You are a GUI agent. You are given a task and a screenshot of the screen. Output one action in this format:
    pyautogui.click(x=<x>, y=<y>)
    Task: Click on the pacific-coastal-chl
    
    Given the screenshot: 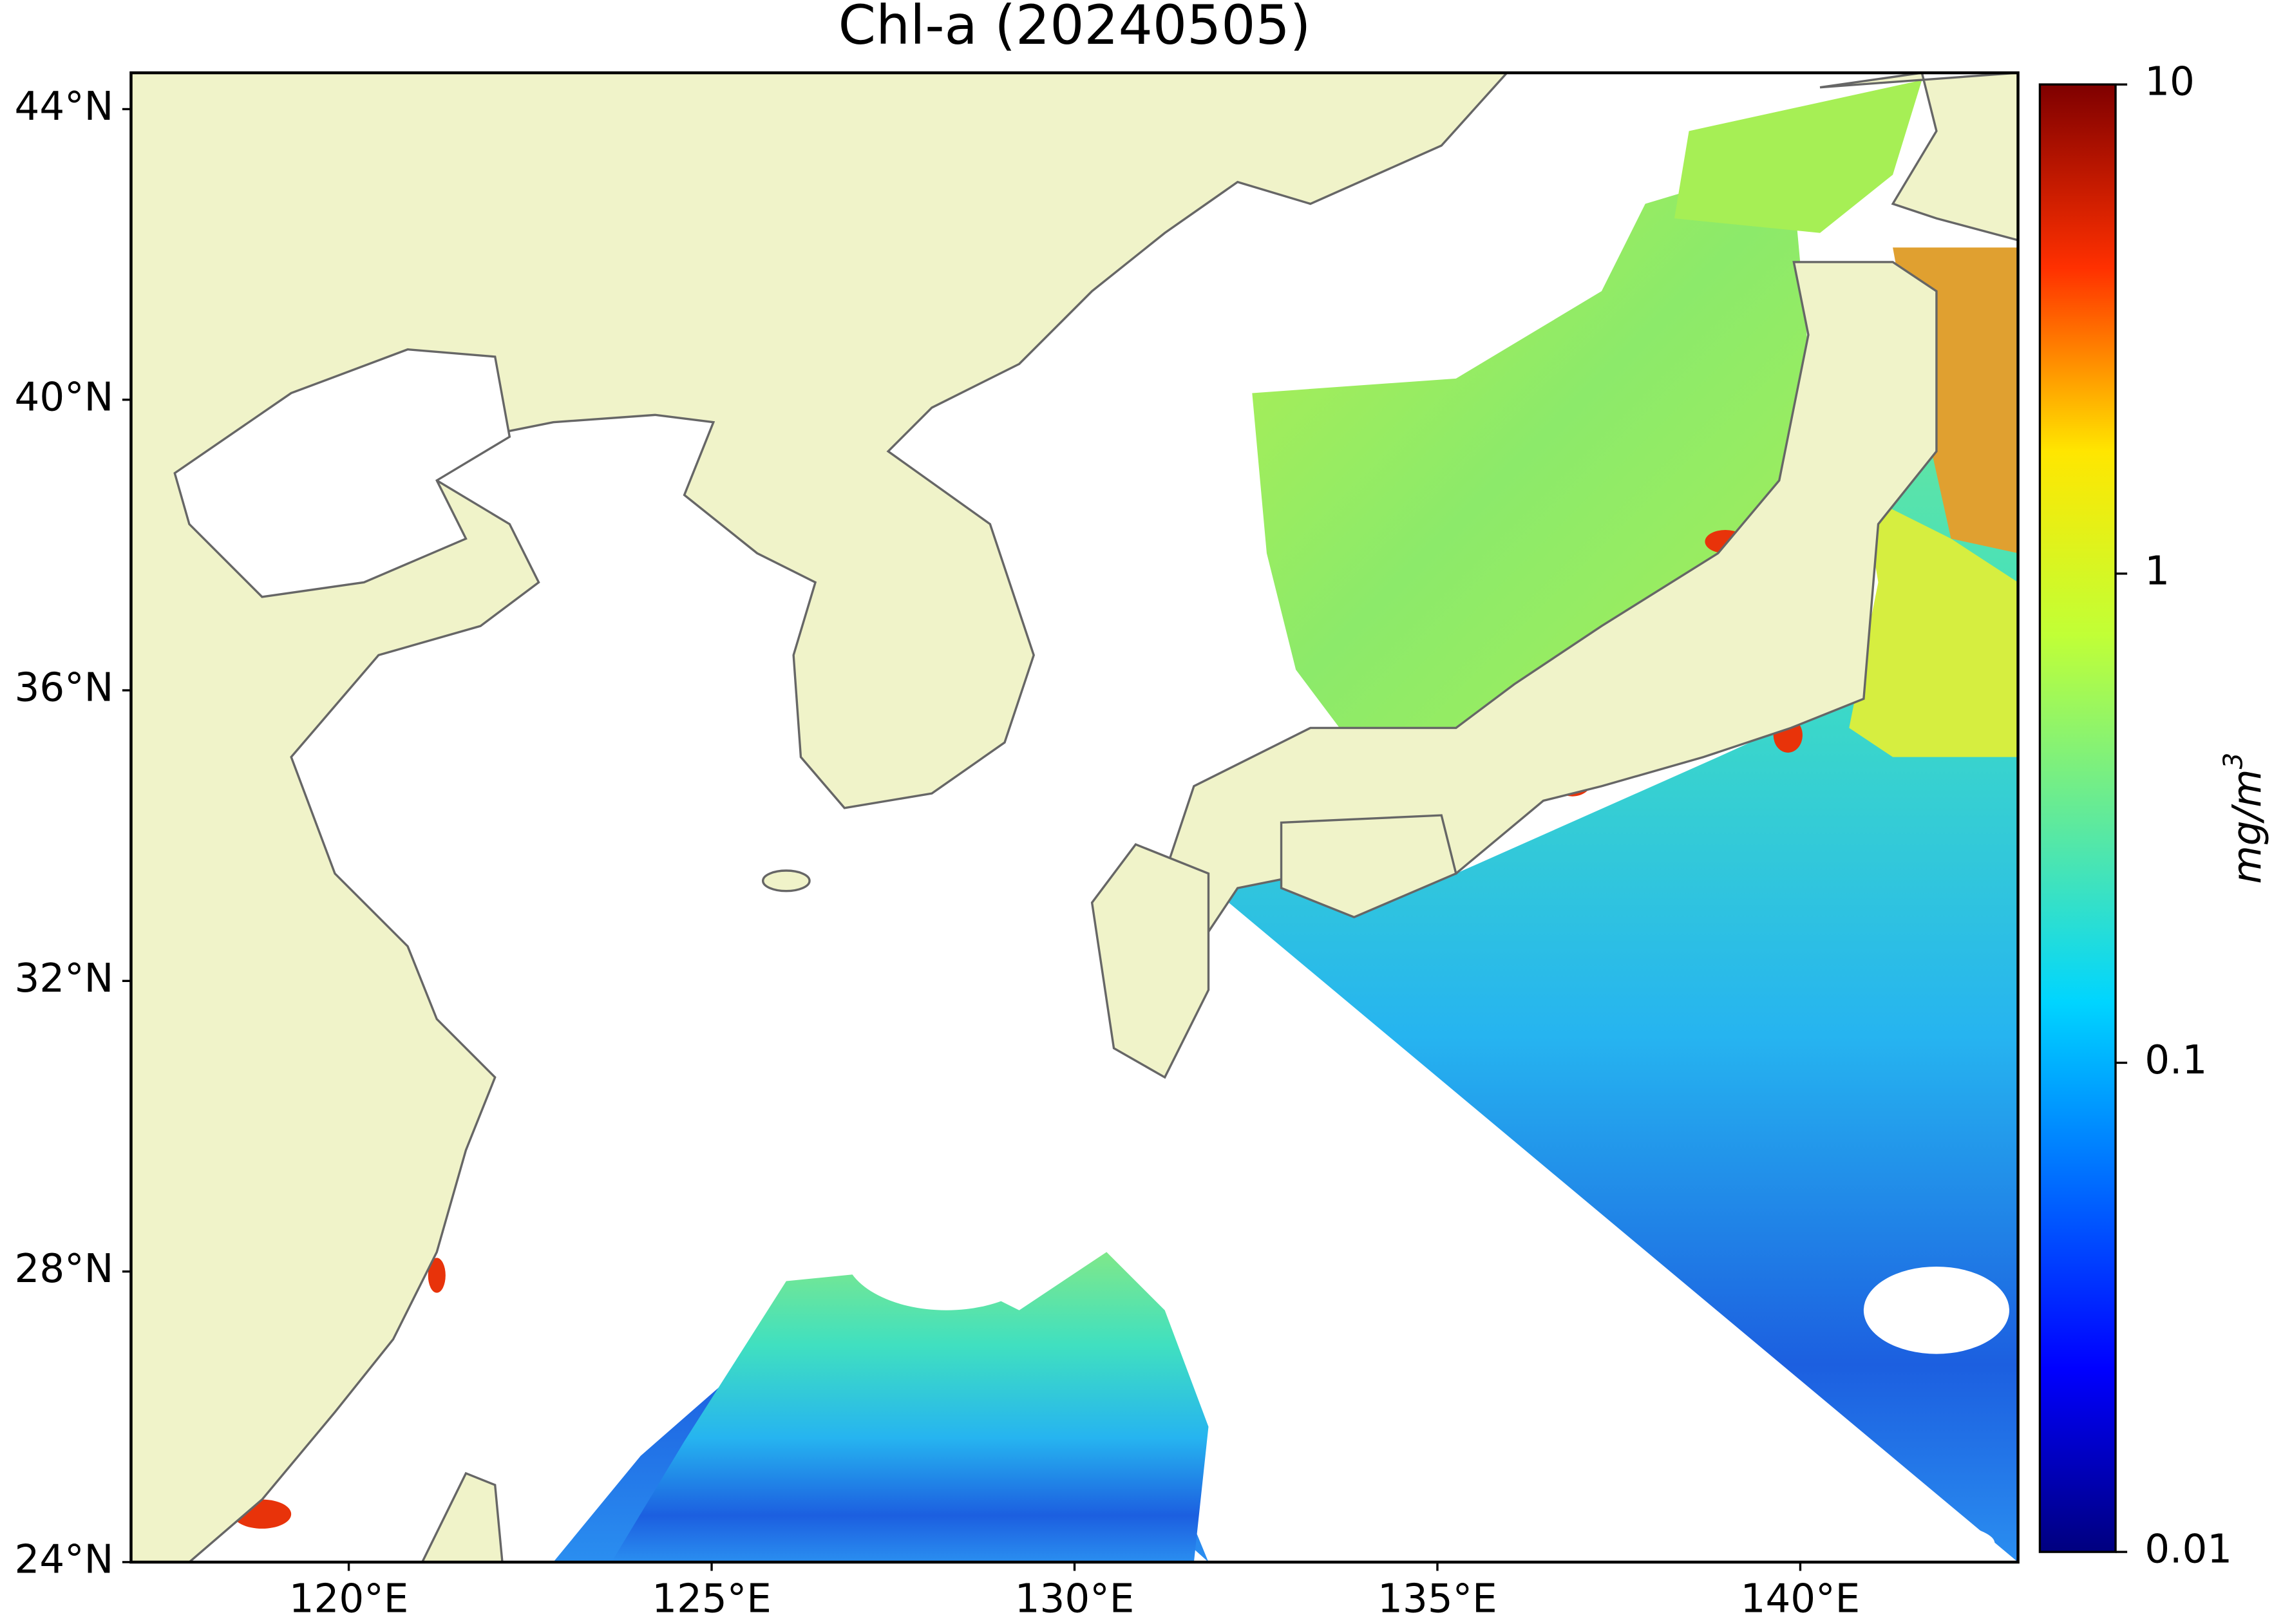 What is the action you would take?
    pyautogui.click(x=1933, y=626)
    